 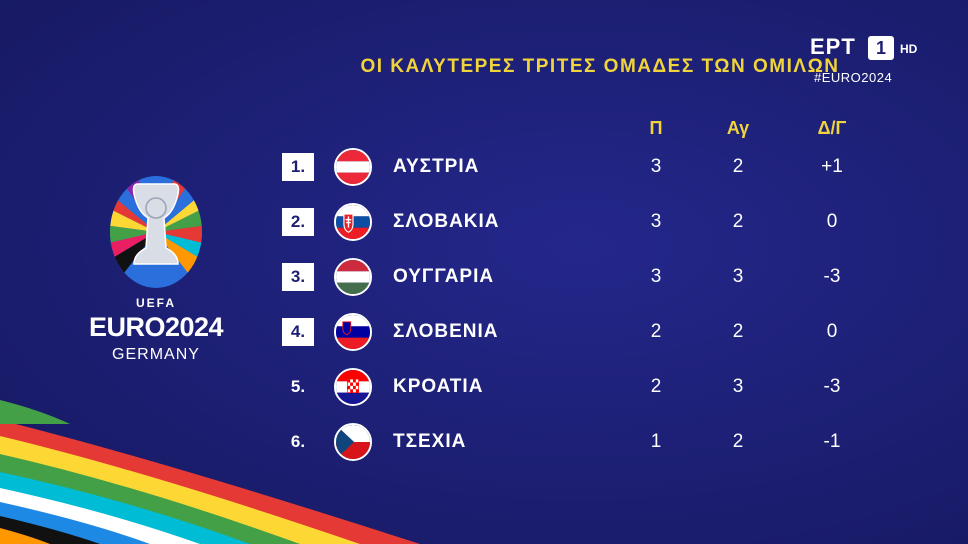 I want to click on team-name: ΚΡΟΑΤΙΑ, so click(x=438, y=386).